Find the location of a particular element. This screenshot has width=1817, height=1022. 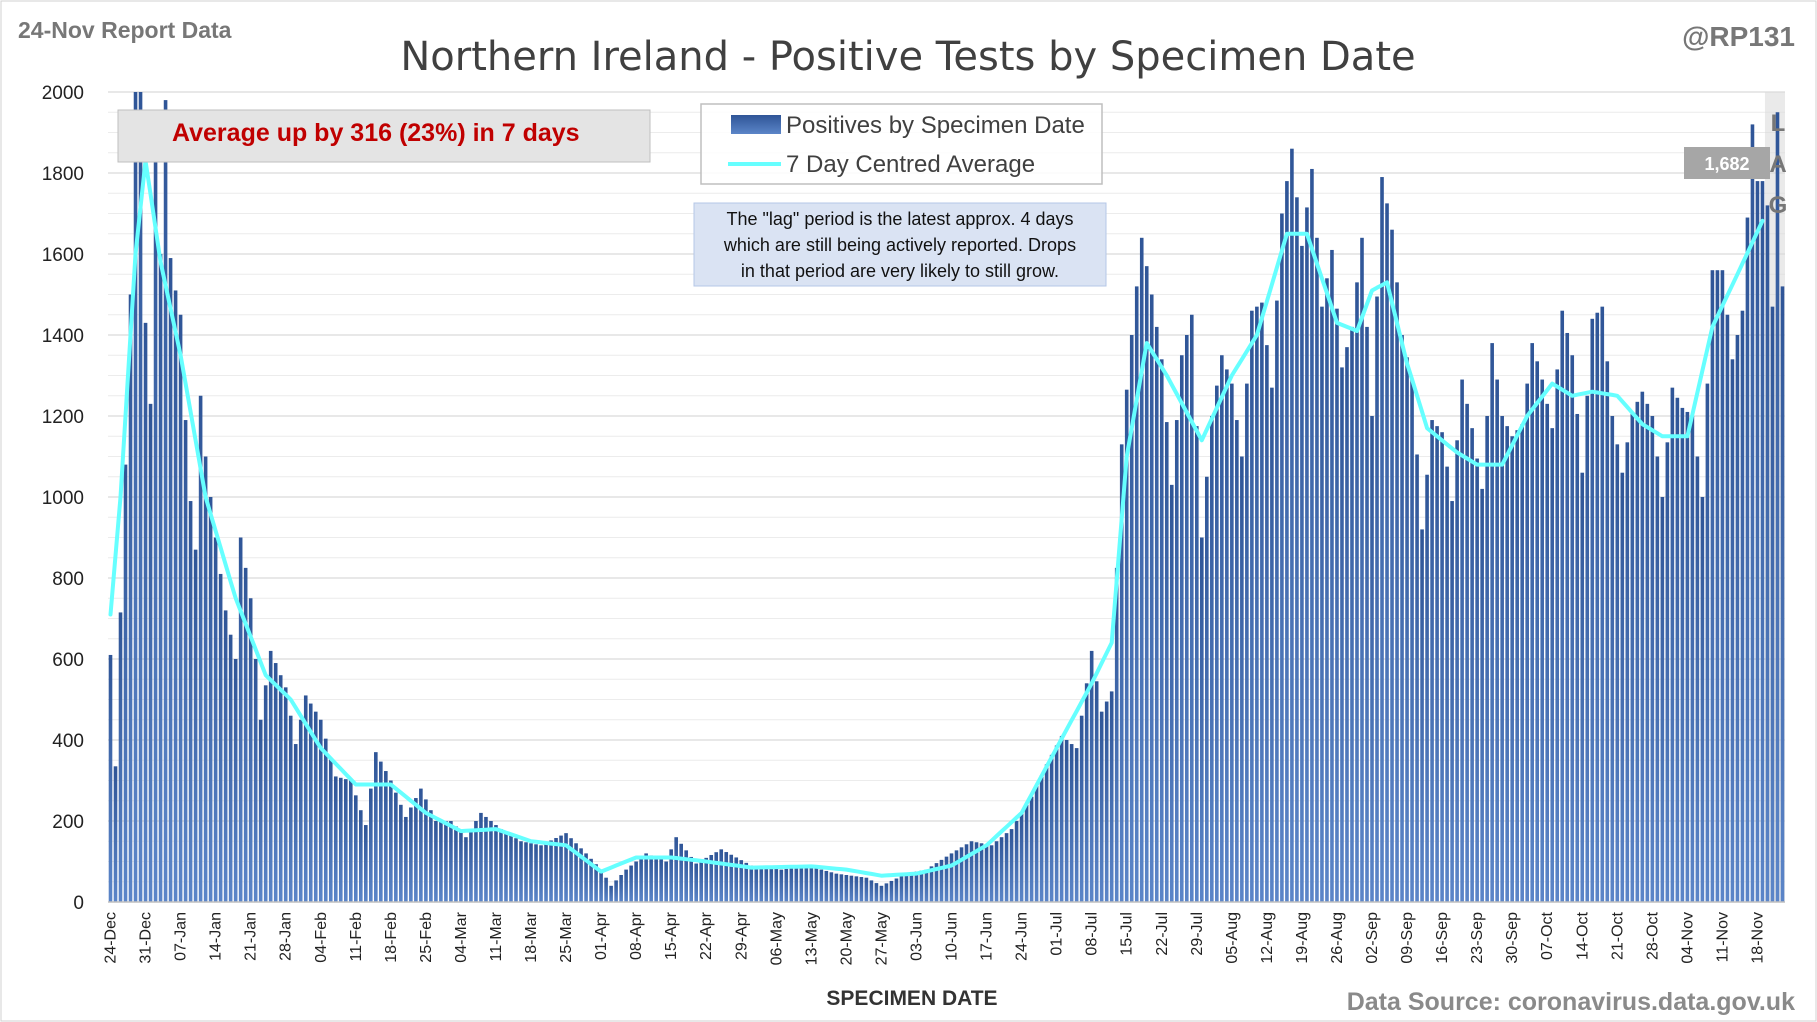

x-tick-label: 22-Apr is located at coordinates (706, 935).